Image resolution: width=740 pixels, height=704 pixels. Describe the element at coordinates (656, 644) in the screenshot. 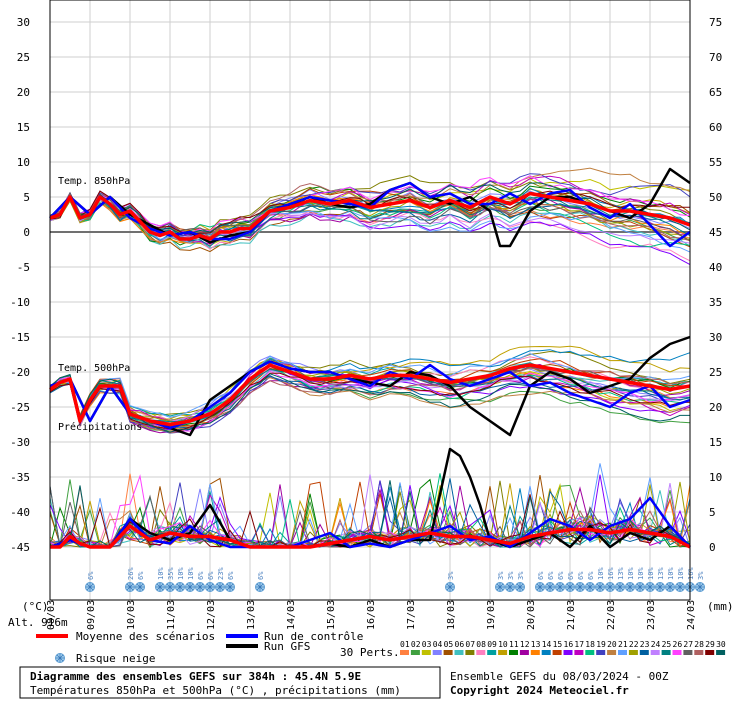

I see `pert-number: 24` at that location.